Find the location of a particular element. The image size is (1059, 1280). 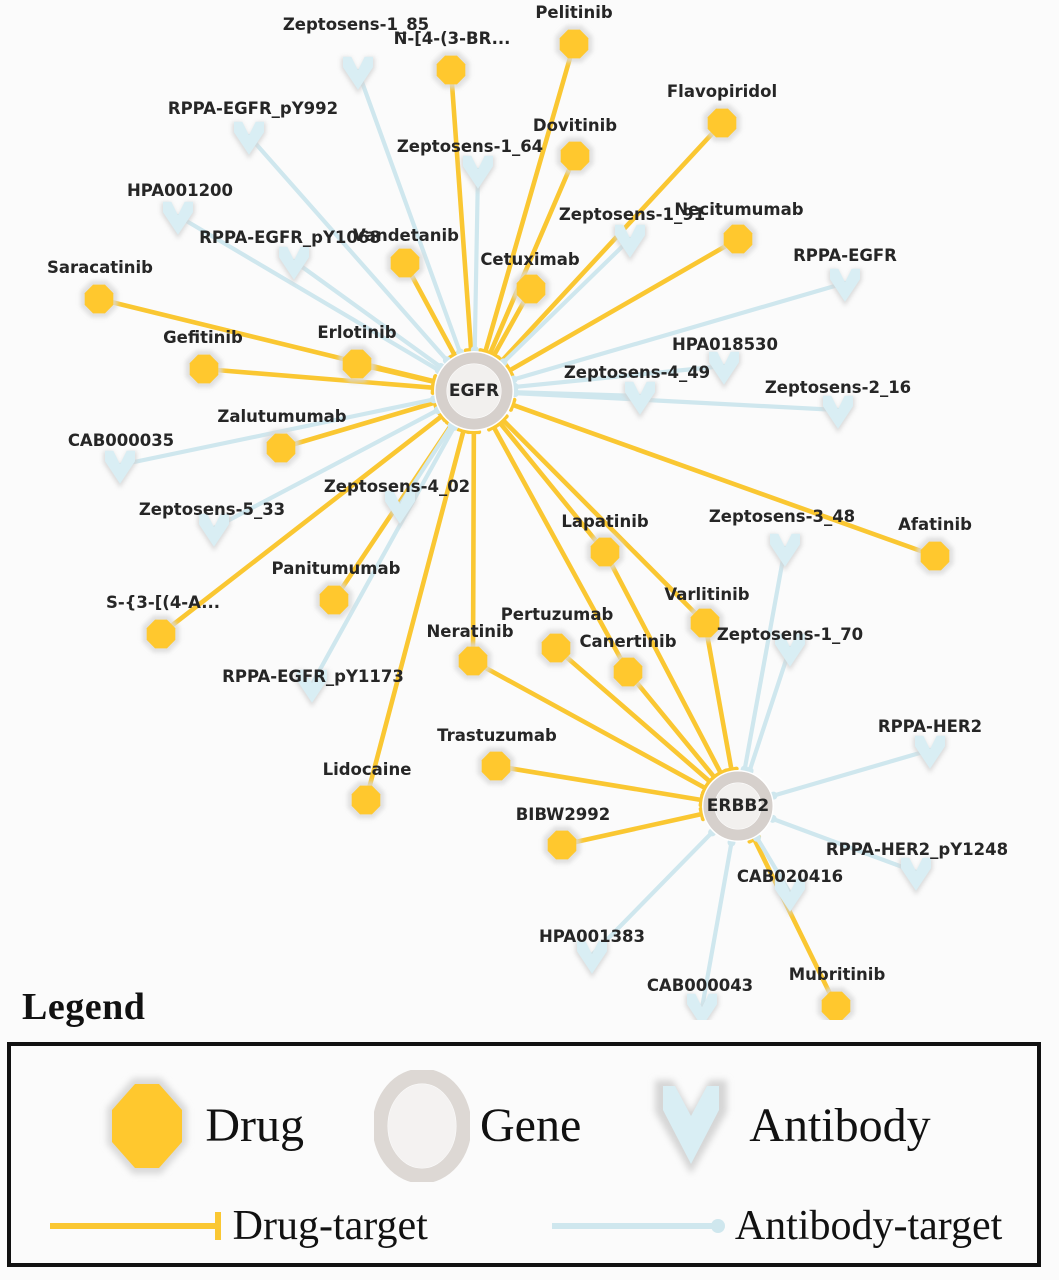

legend-label-antibody: Antibody is located at coordinates (840, 1125).